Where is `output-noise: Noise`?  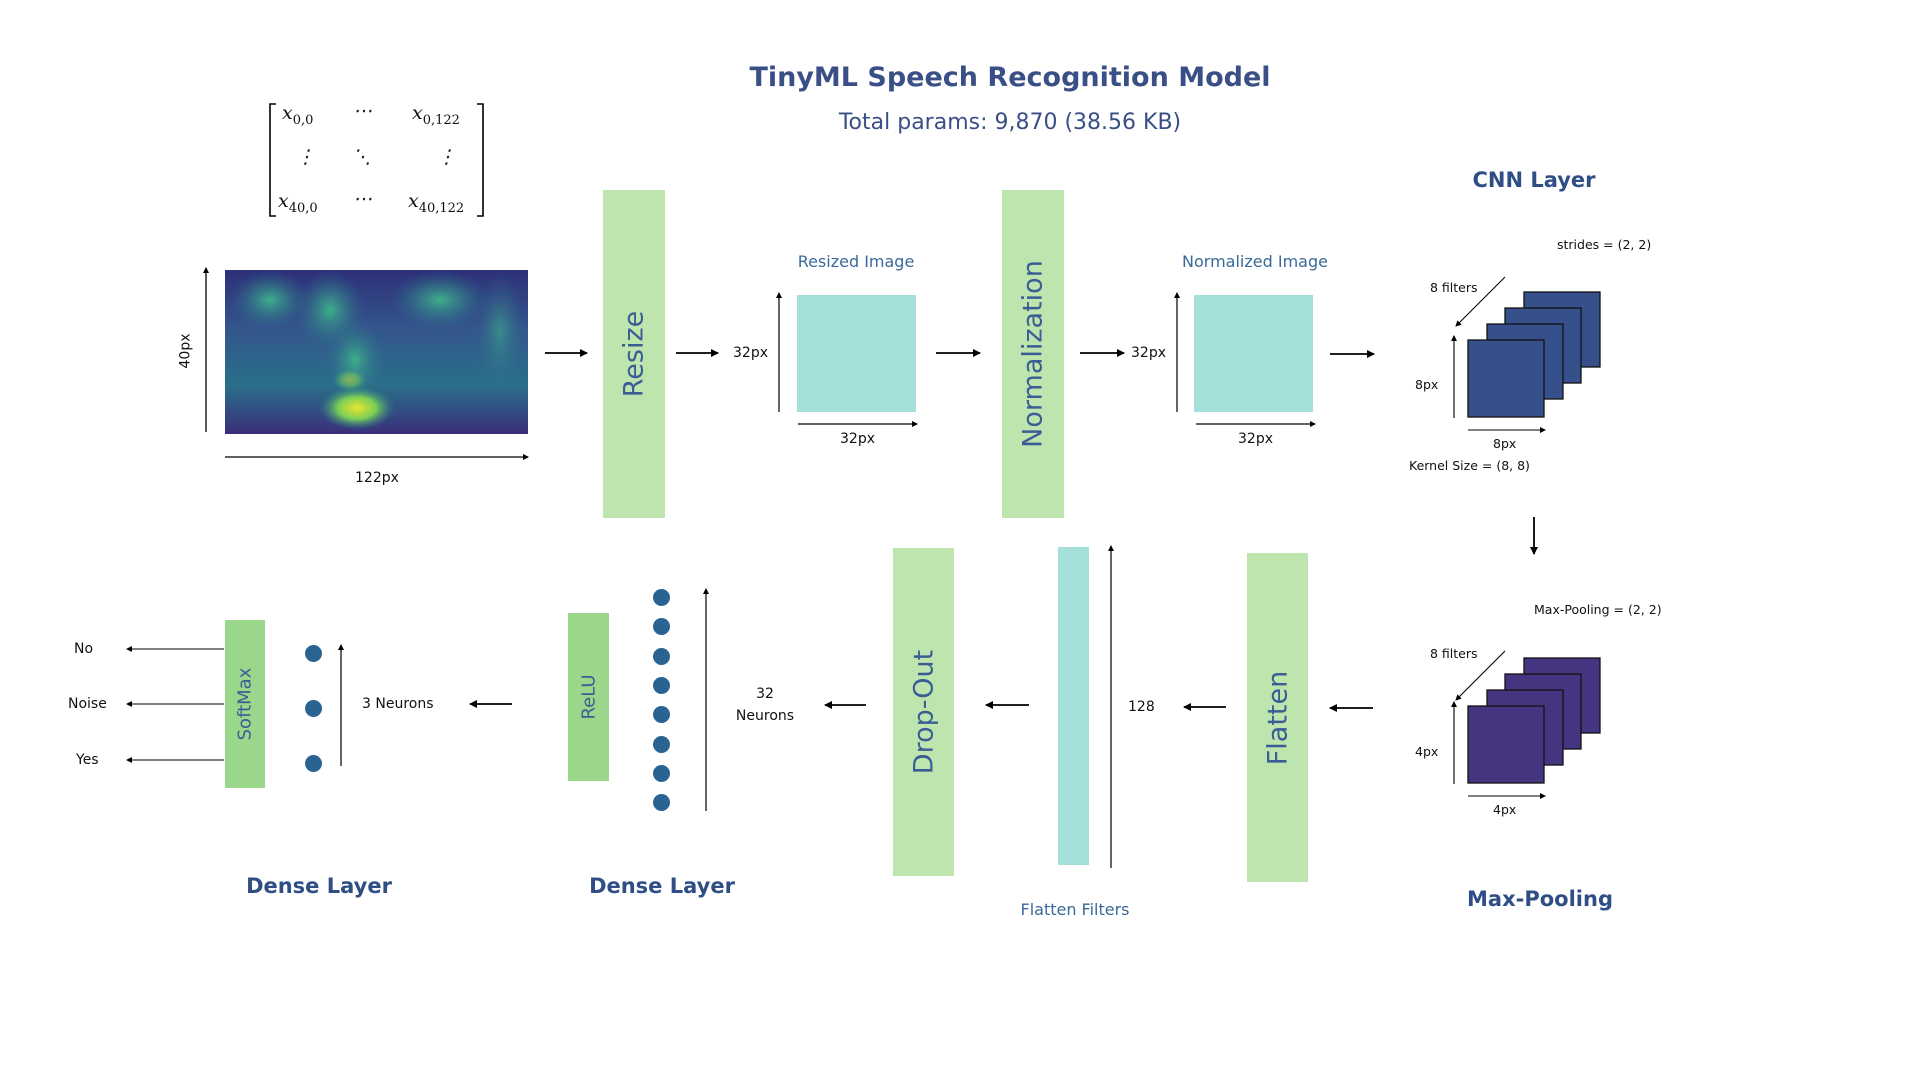 output-noise: Noise is located at coordinates (87, 704).